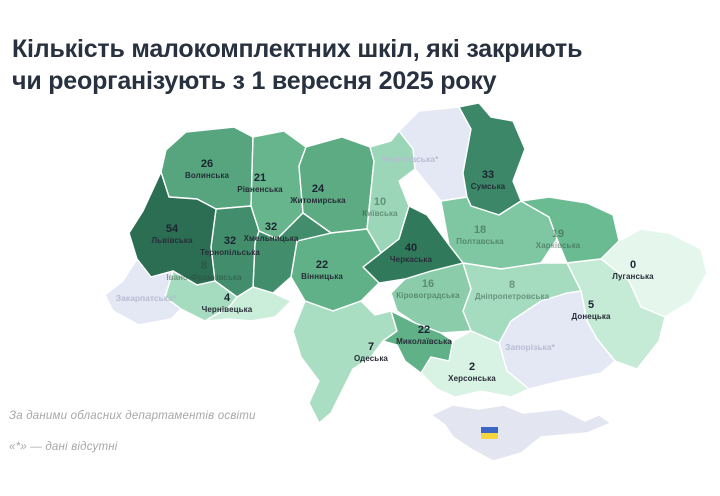 This screenshot has height=496, width=720. What do you see at coordinates (480, 241) in the screenshot?
I see `region-label: Полтавська` at bounding box center [480, 241].